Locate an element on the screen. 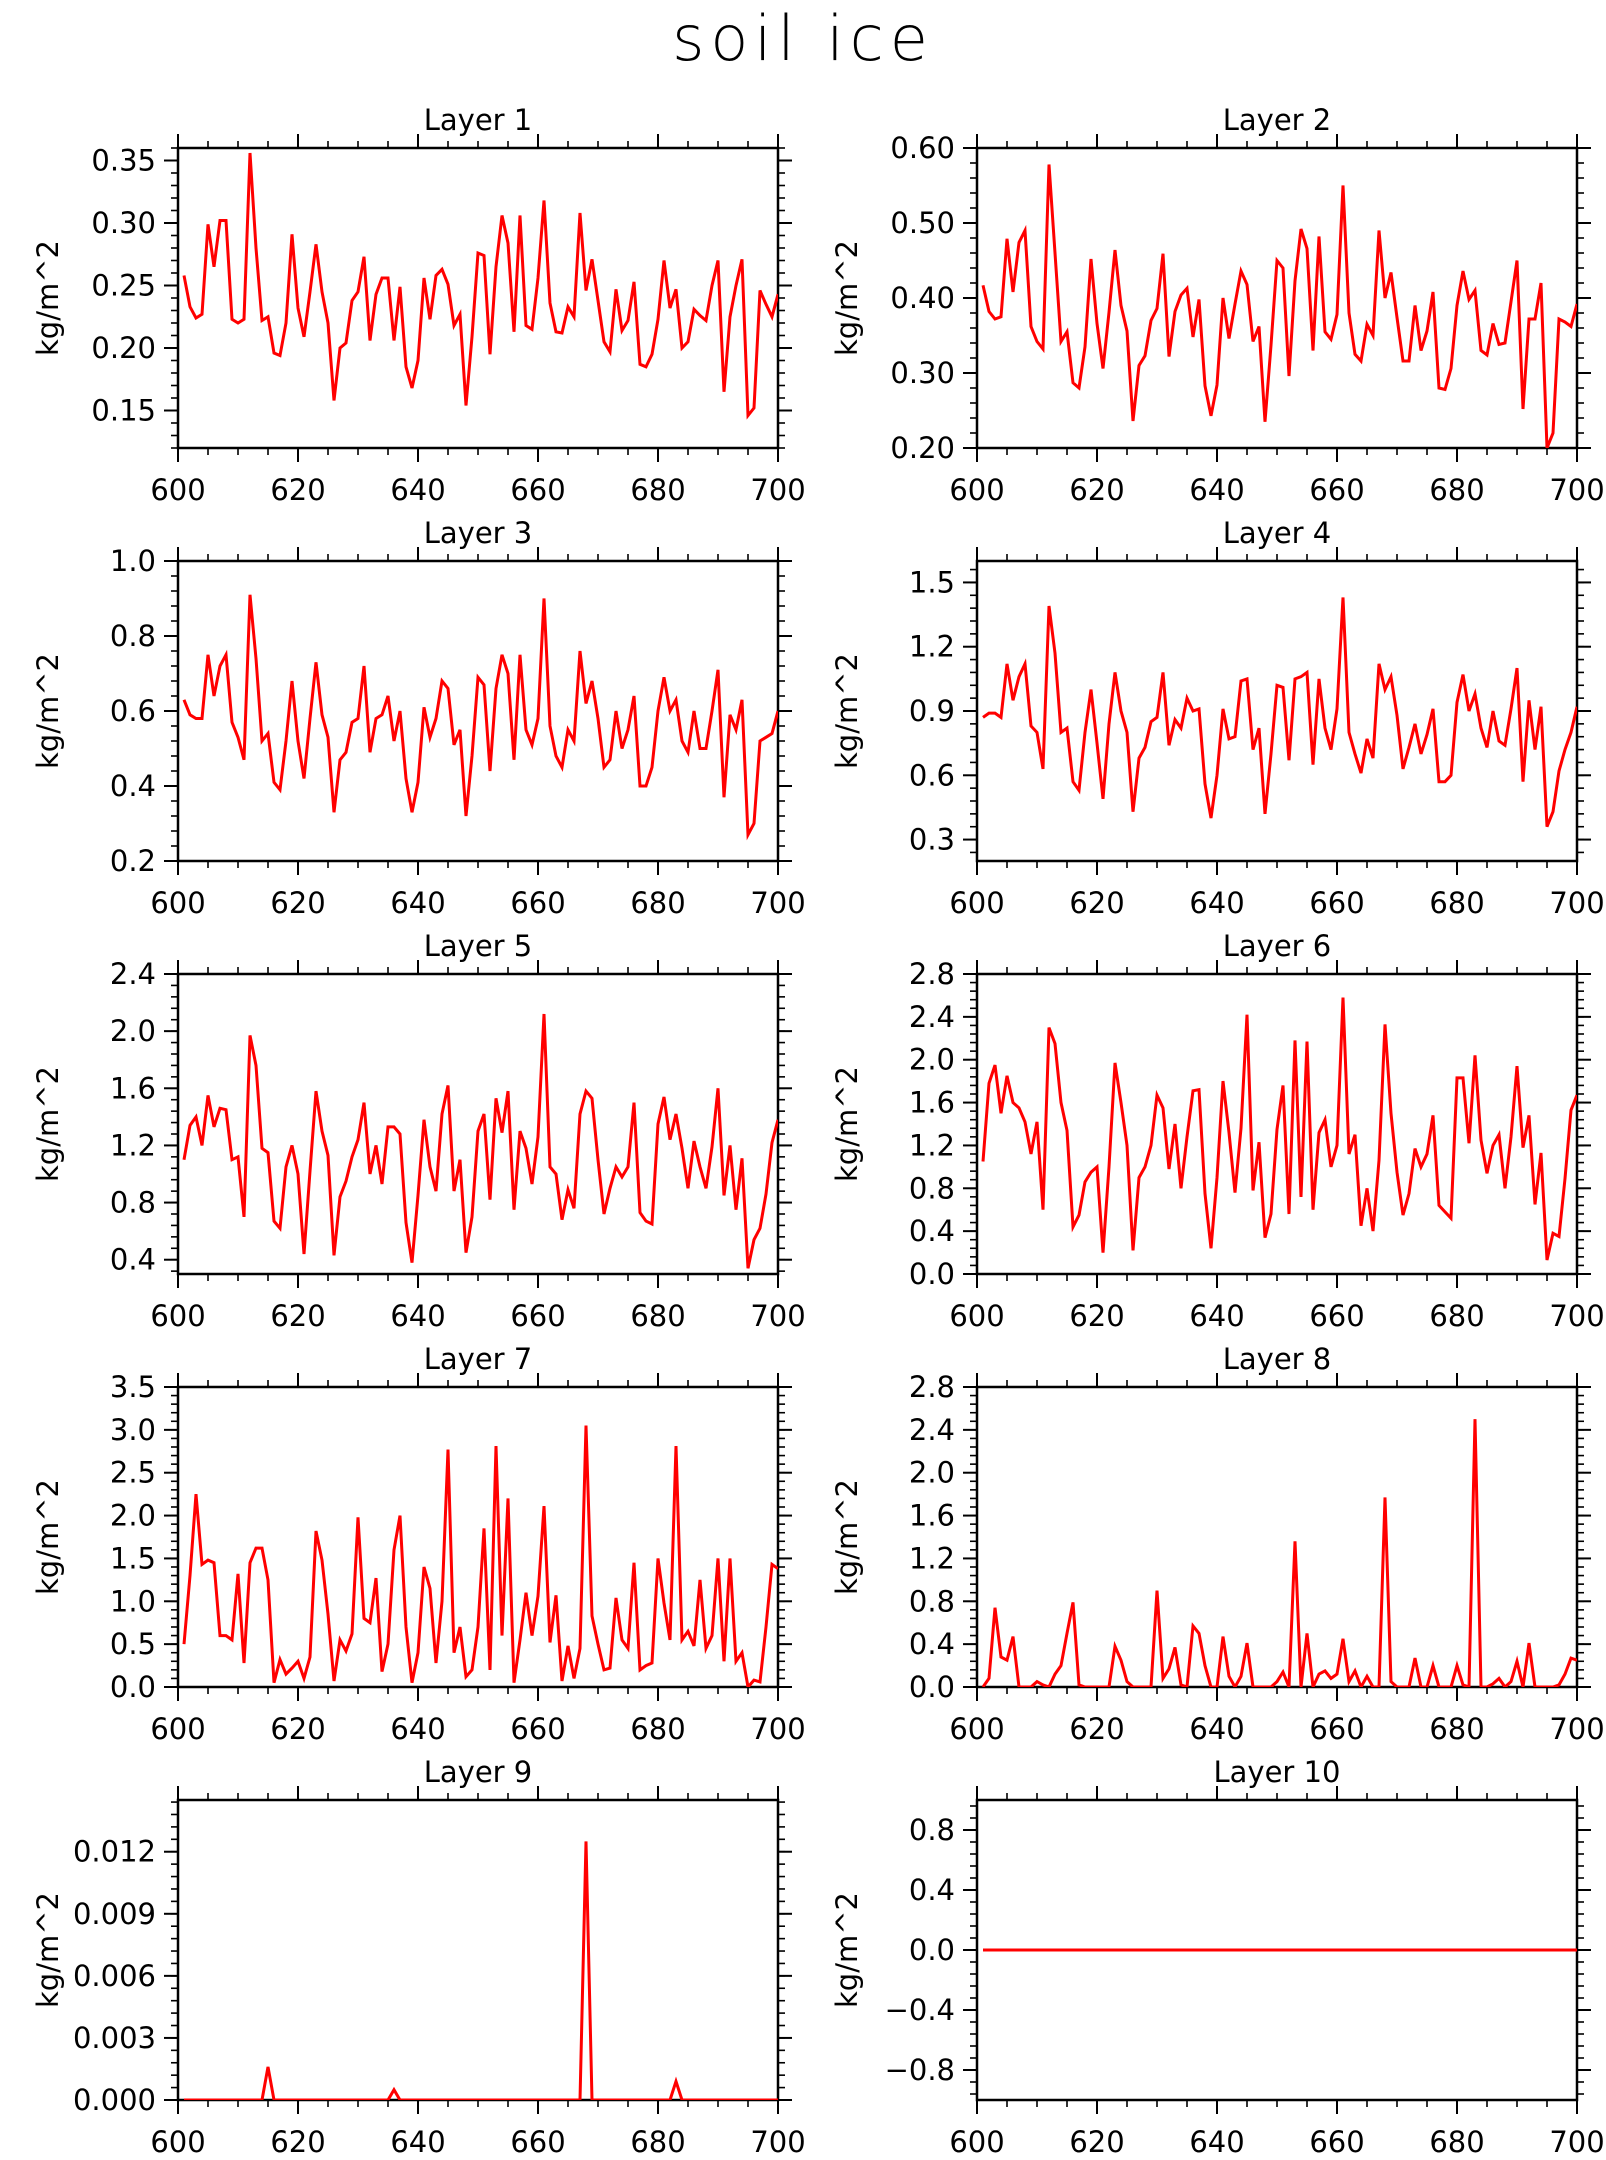 This screenshot has width=1606, height=2160. panel-title: Layer 2 is located at coordinates (1277, 120).